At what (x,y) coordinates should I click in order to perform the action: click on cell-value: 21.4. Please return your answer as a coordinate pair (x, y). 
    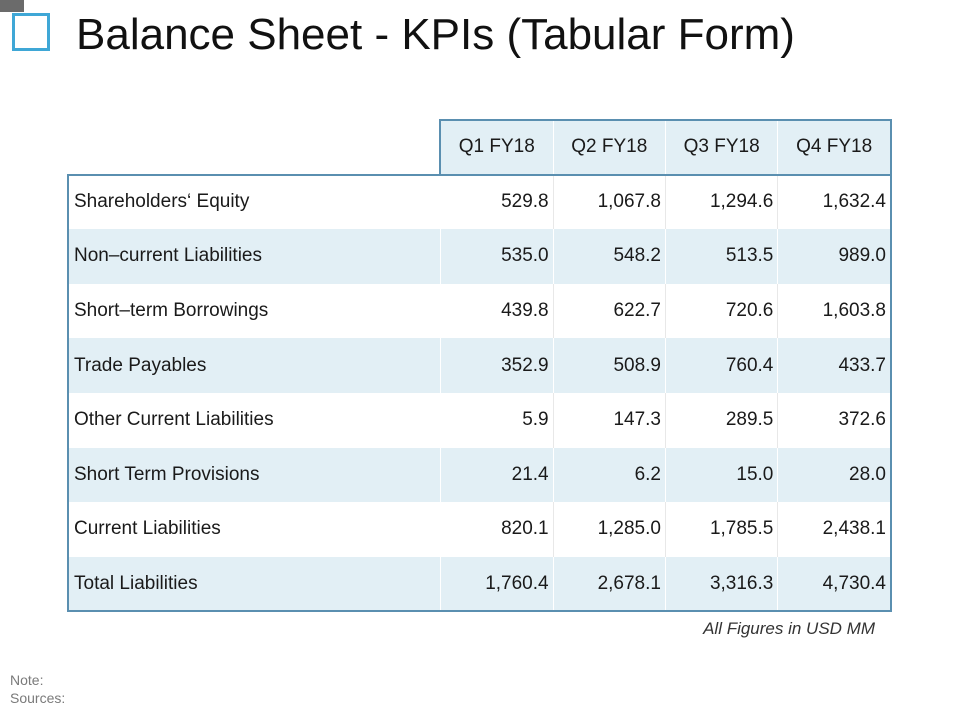
    Looking at the image, I should click on (496, 475).